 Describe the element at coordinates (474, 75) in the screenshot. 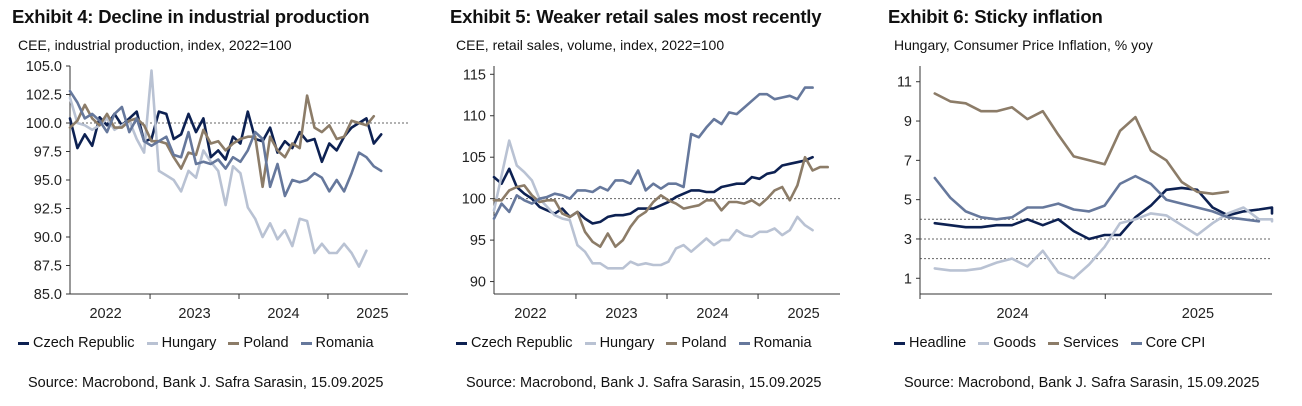

I see `y-tick-label: 115` at that location.